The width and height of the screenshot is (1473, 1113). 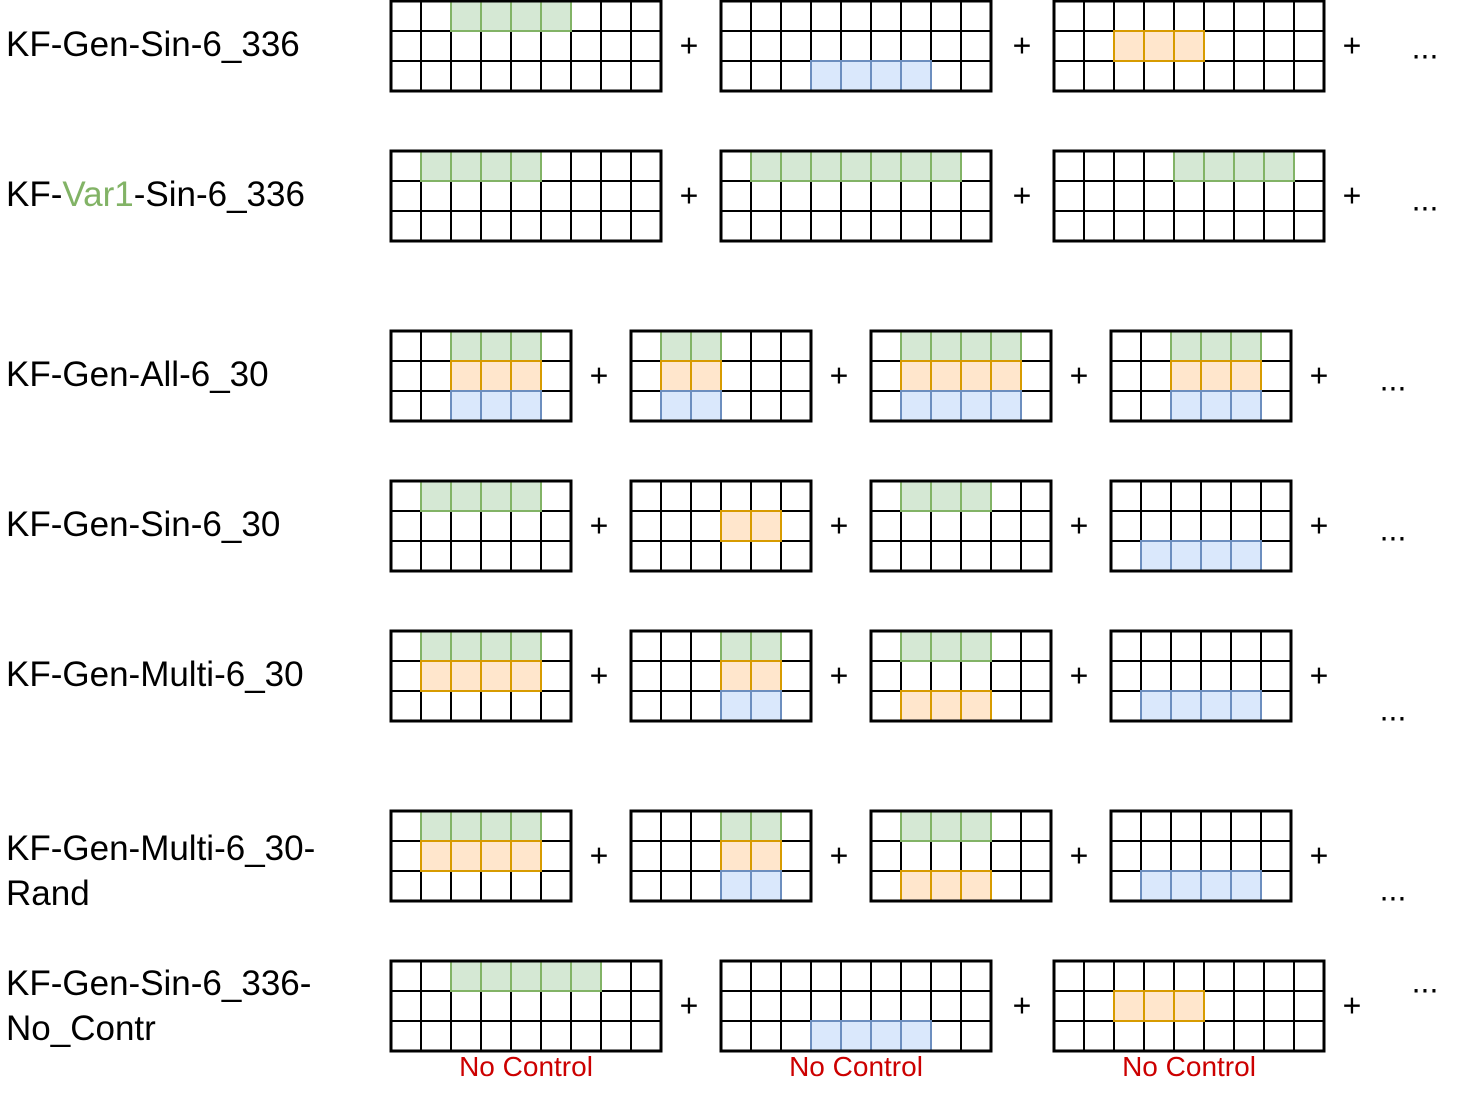 I want to click on label-part: KF-Gen-Multi-6_30, so click(x=155, y=674).